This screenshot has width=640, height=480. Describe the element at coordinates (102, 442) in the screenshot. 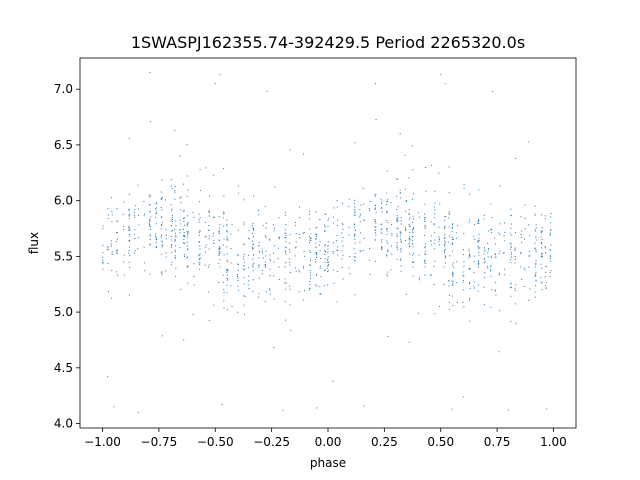

I see `x-tick-label: −1.00` at that location.